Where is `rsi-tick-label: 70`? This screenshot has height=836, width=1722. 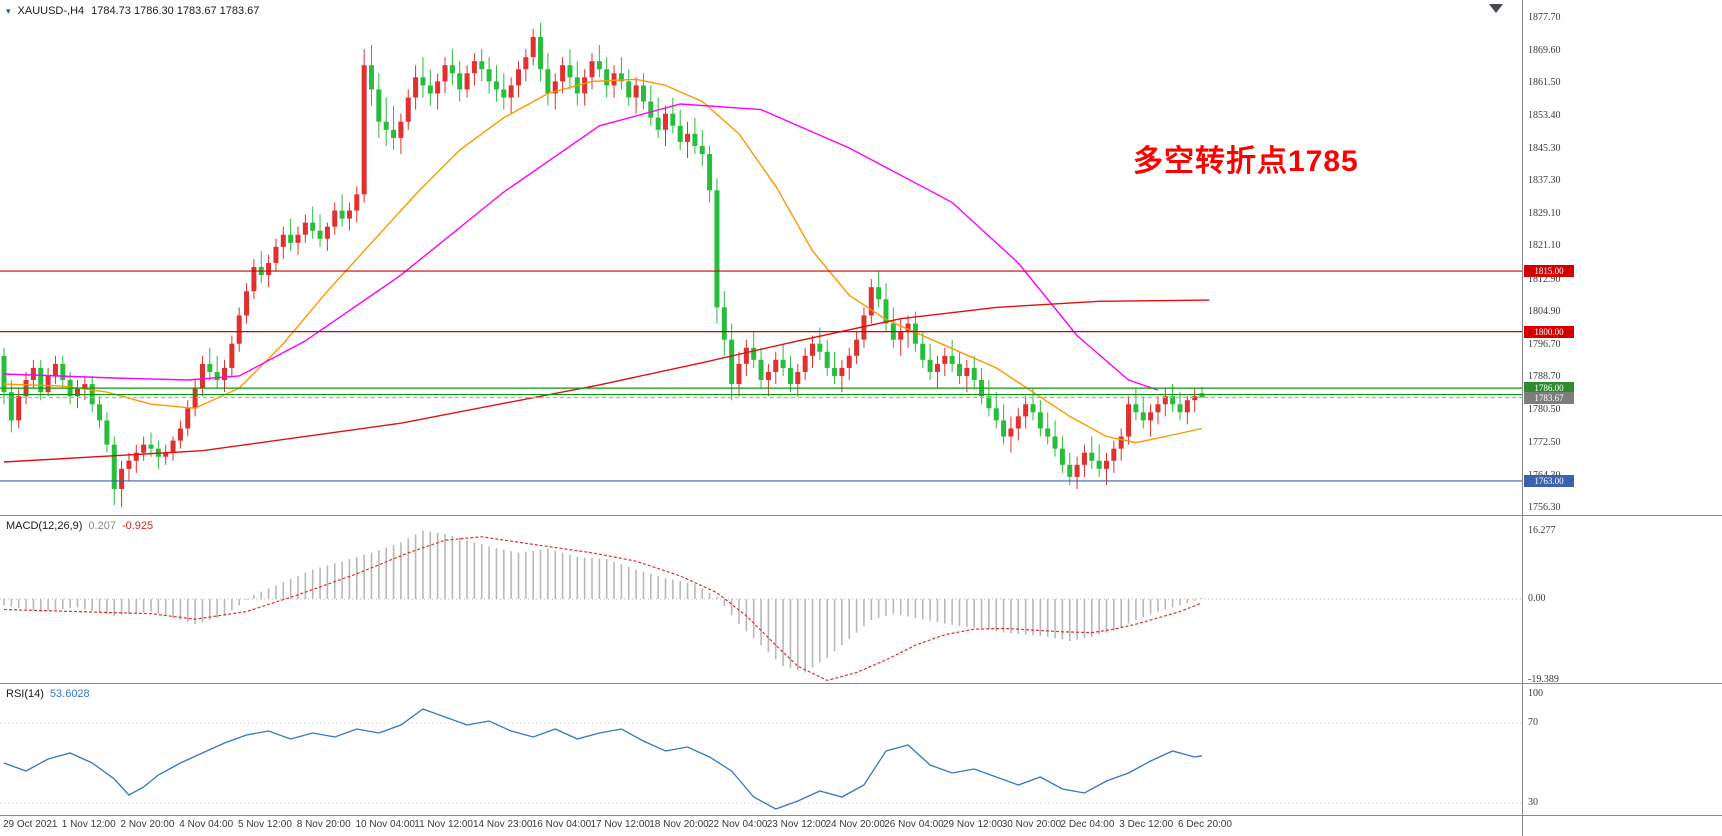 rsi-tick-label: 70 is located at coordinates (1533, 722).